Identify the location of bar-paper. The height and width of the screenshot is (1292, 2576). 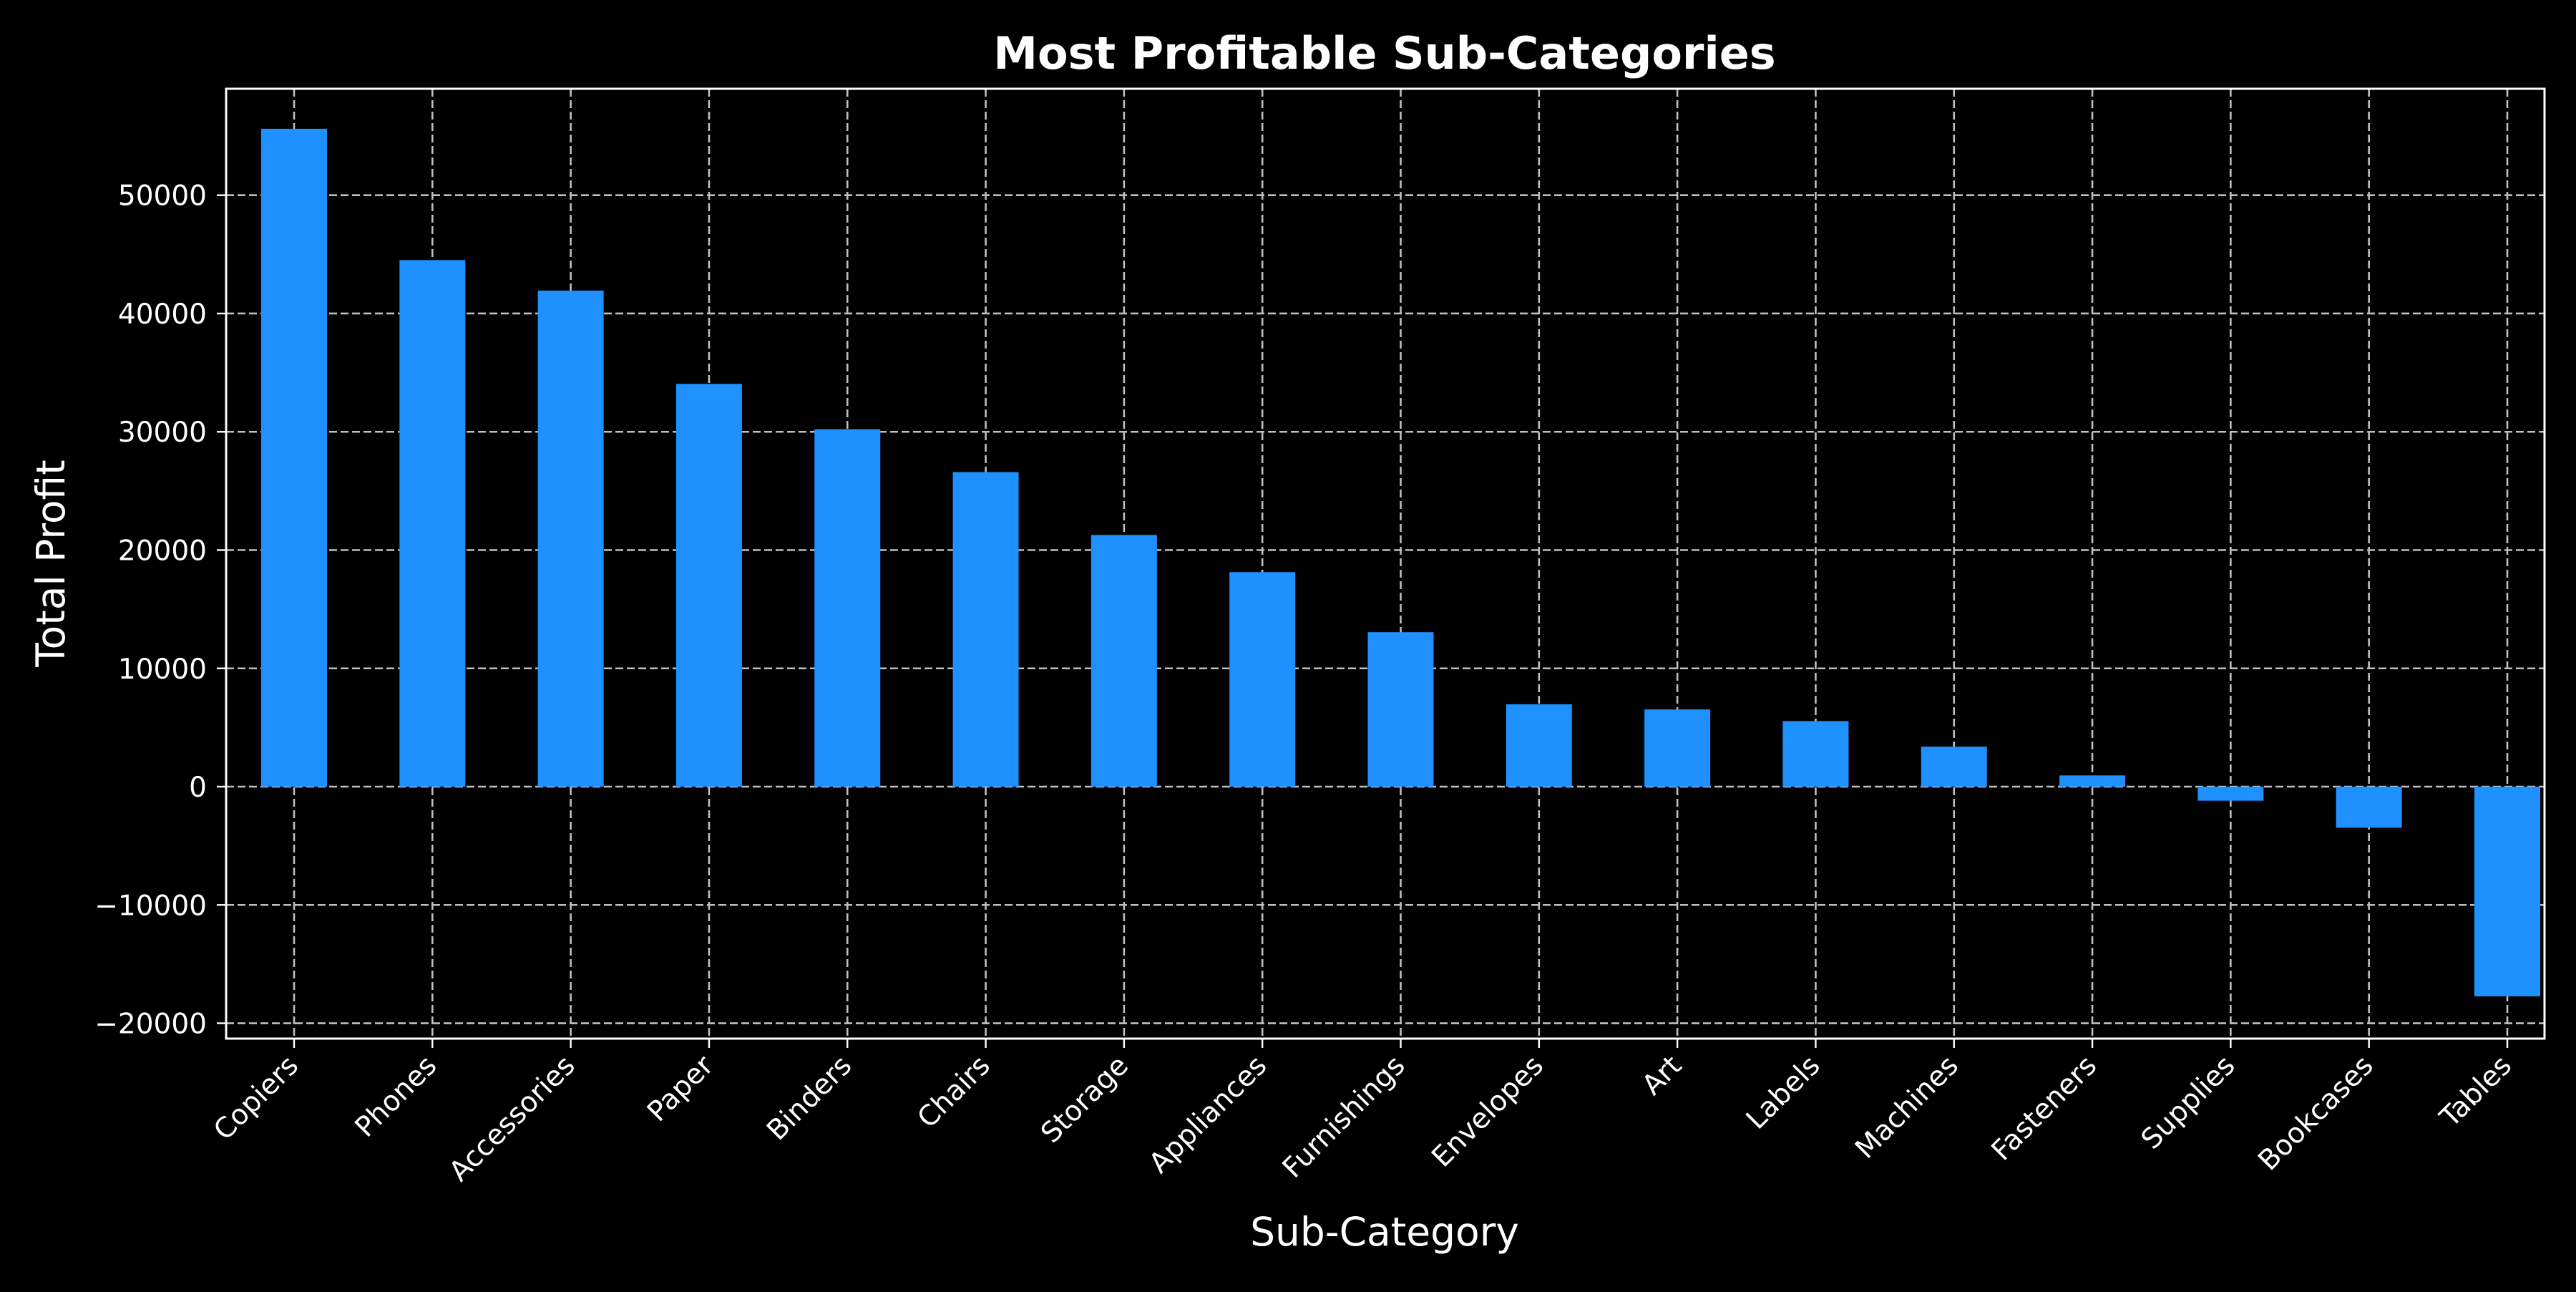
(708, 585).